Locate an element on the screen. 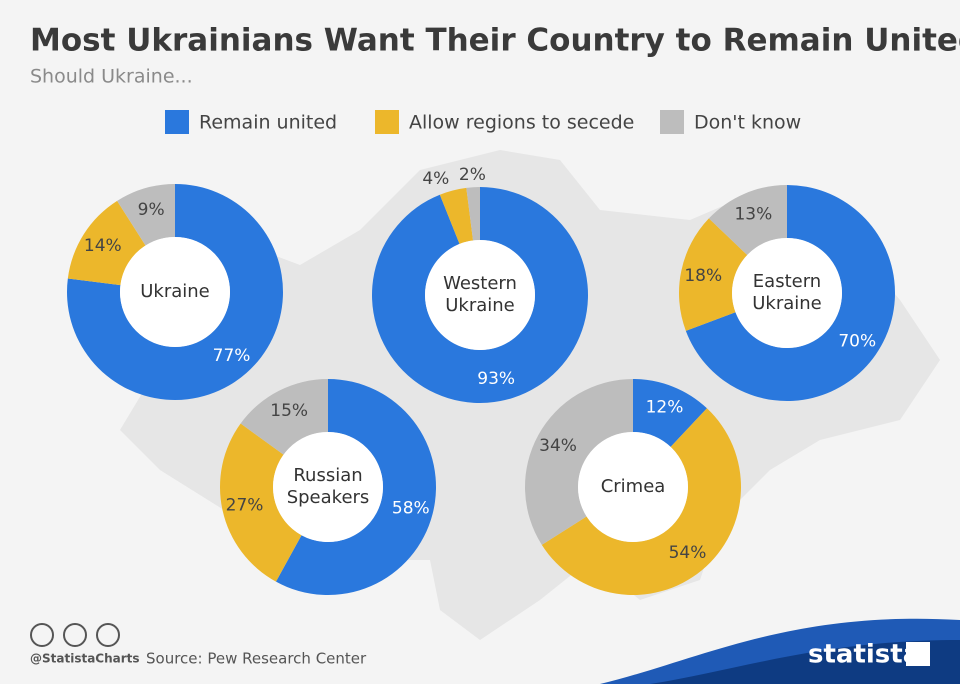 The height and width of the screenshot is (684, 960). donut-title: Ukraine is located at coordinates (175, 291).